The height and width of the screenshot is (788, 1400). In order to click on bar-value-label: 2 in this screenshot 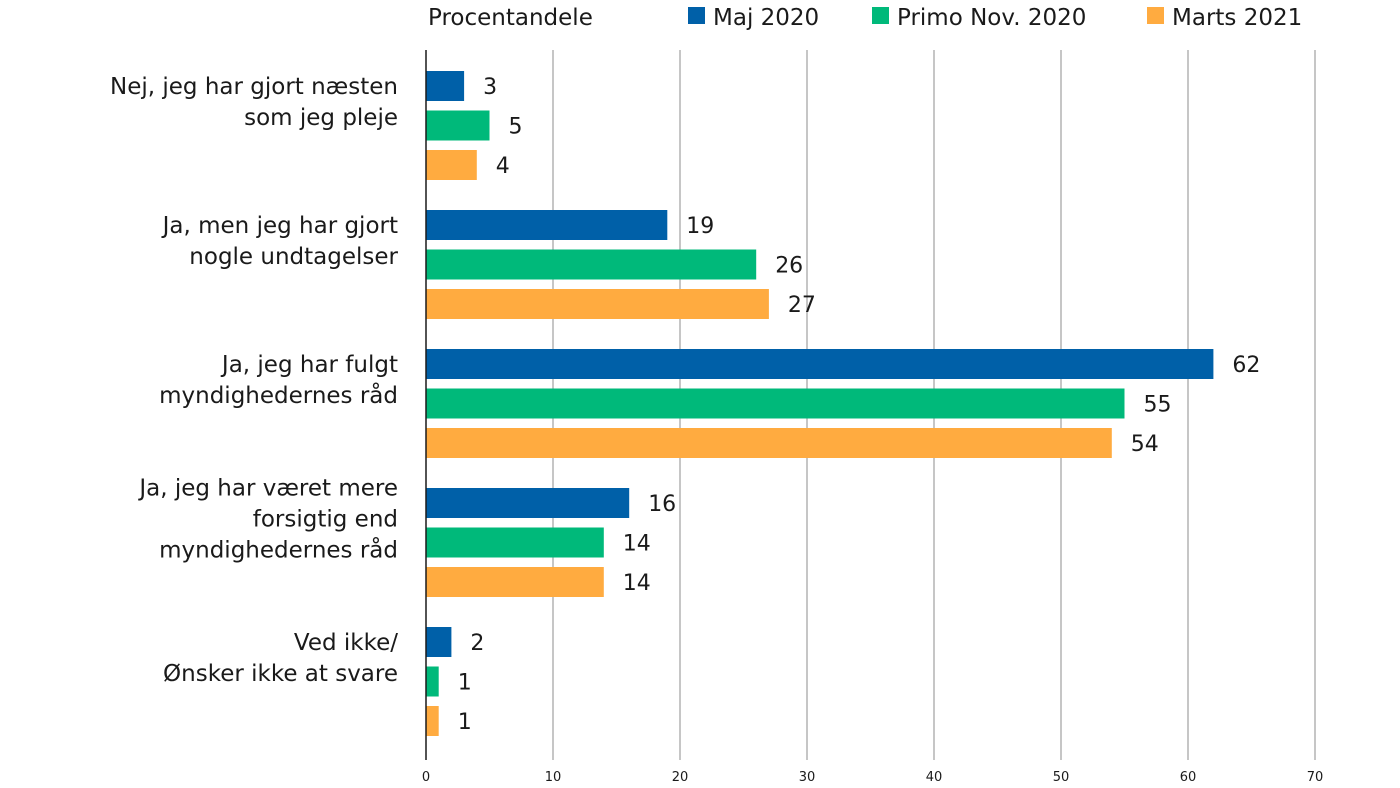, I will do `click(477, 643)`.